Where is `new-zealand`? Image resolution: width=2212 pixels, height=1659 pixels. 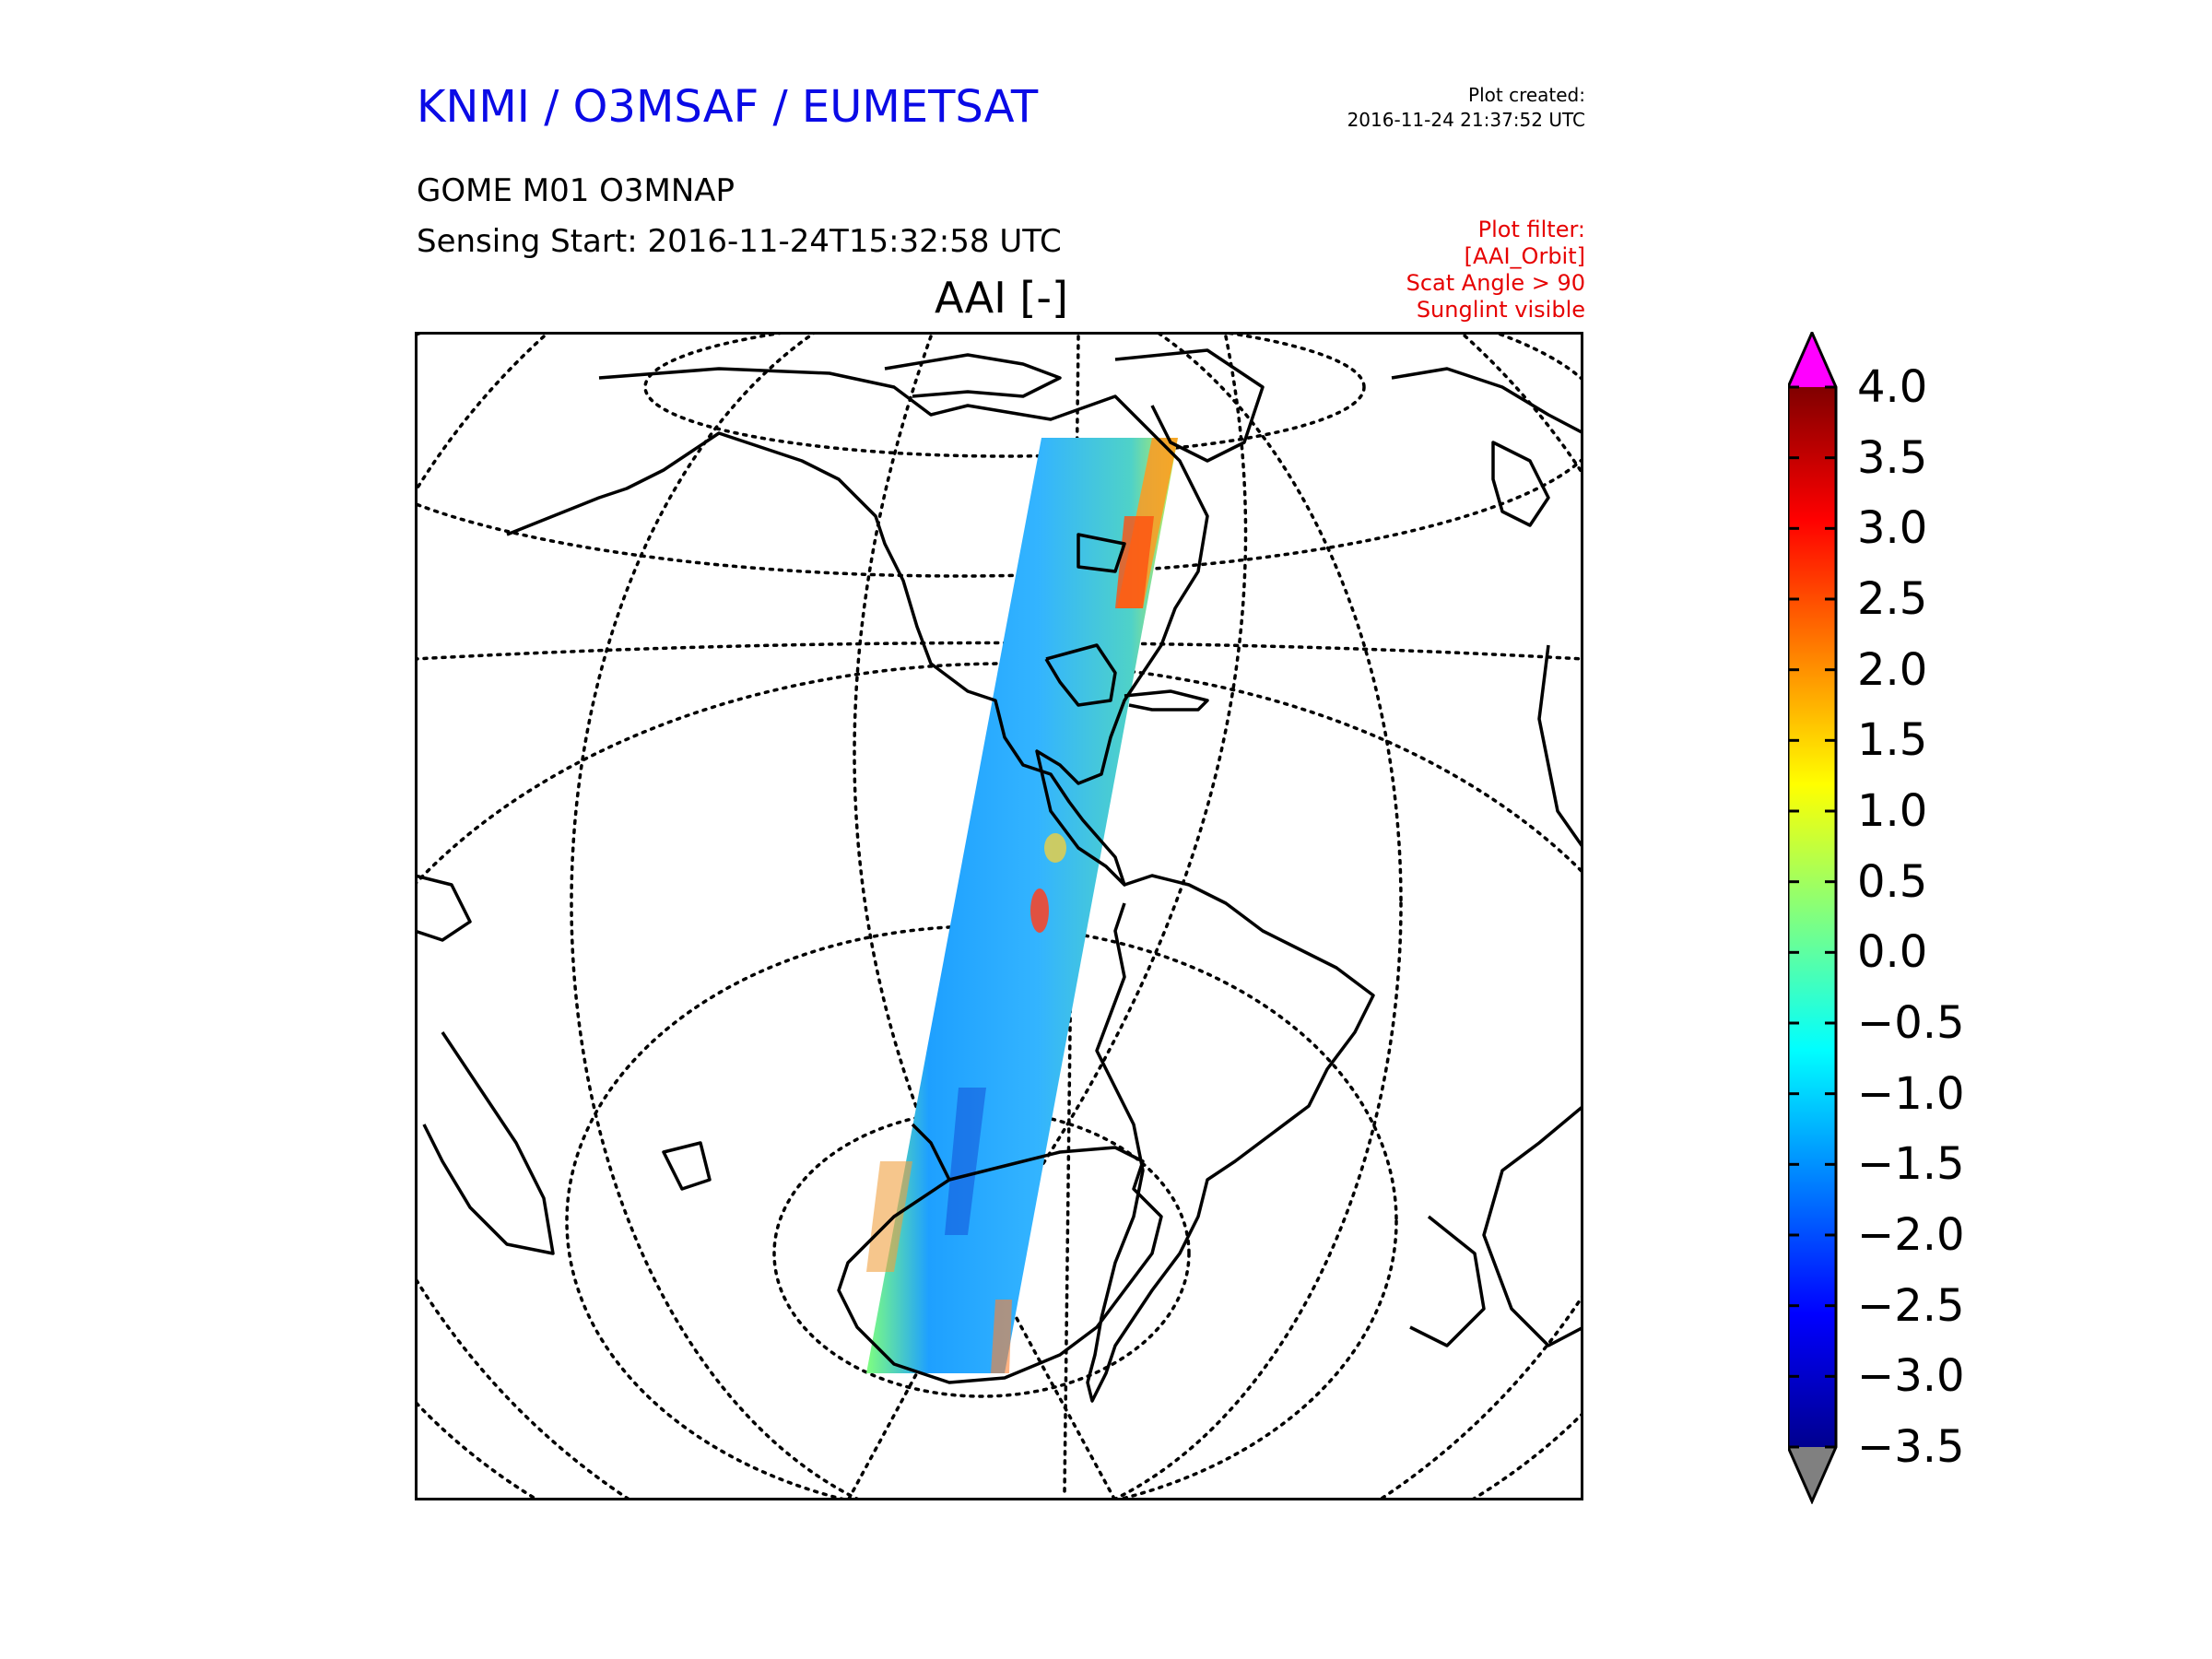
new-zealand is located at coordinates (687, 1166).